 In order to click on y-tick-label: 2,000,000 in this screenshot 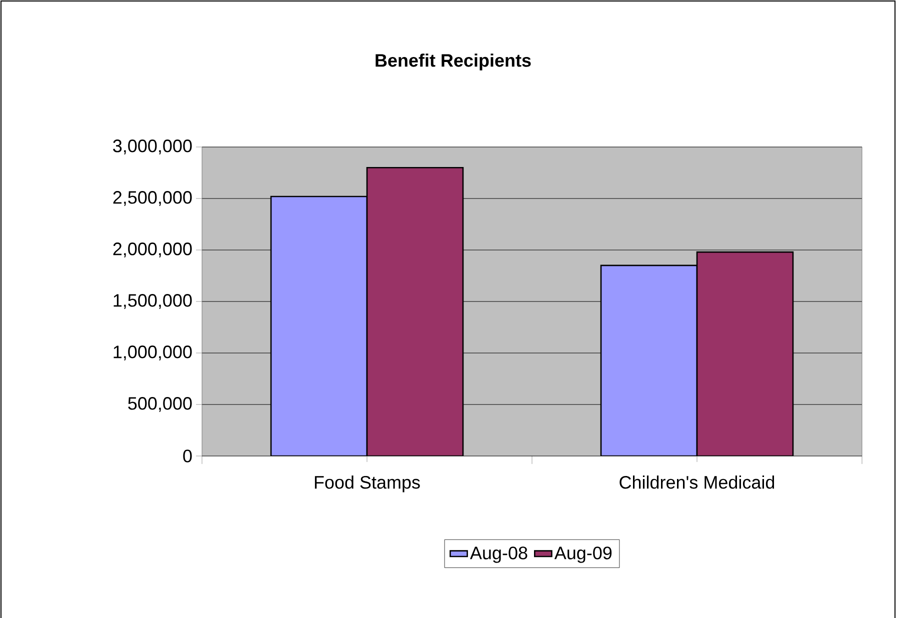, I will do `click(152, 250)`.